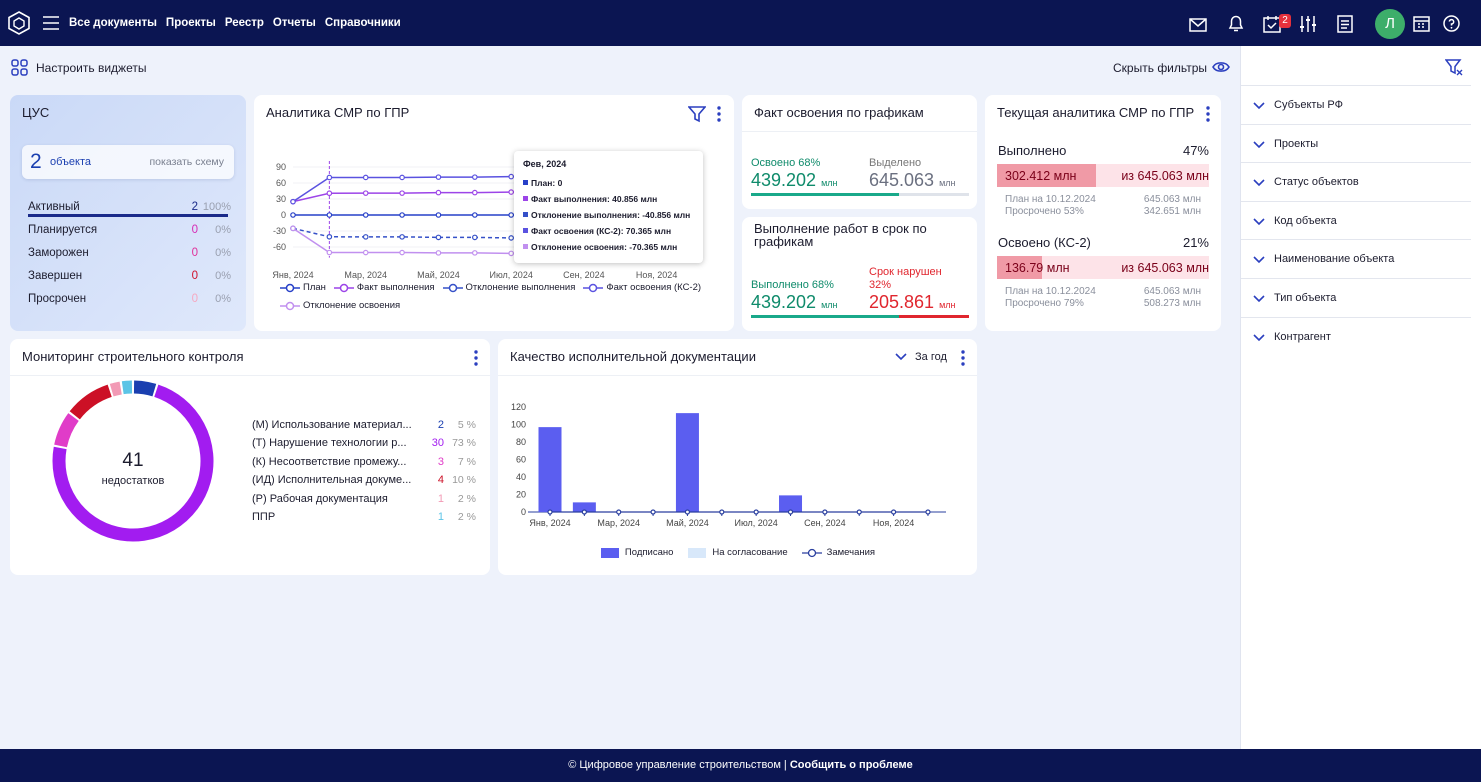  What do you see at coordinates (1050, 199) in the screenshot?
I see `plan-label: План на 10.12.2024` at bounding box center [1050, 199].